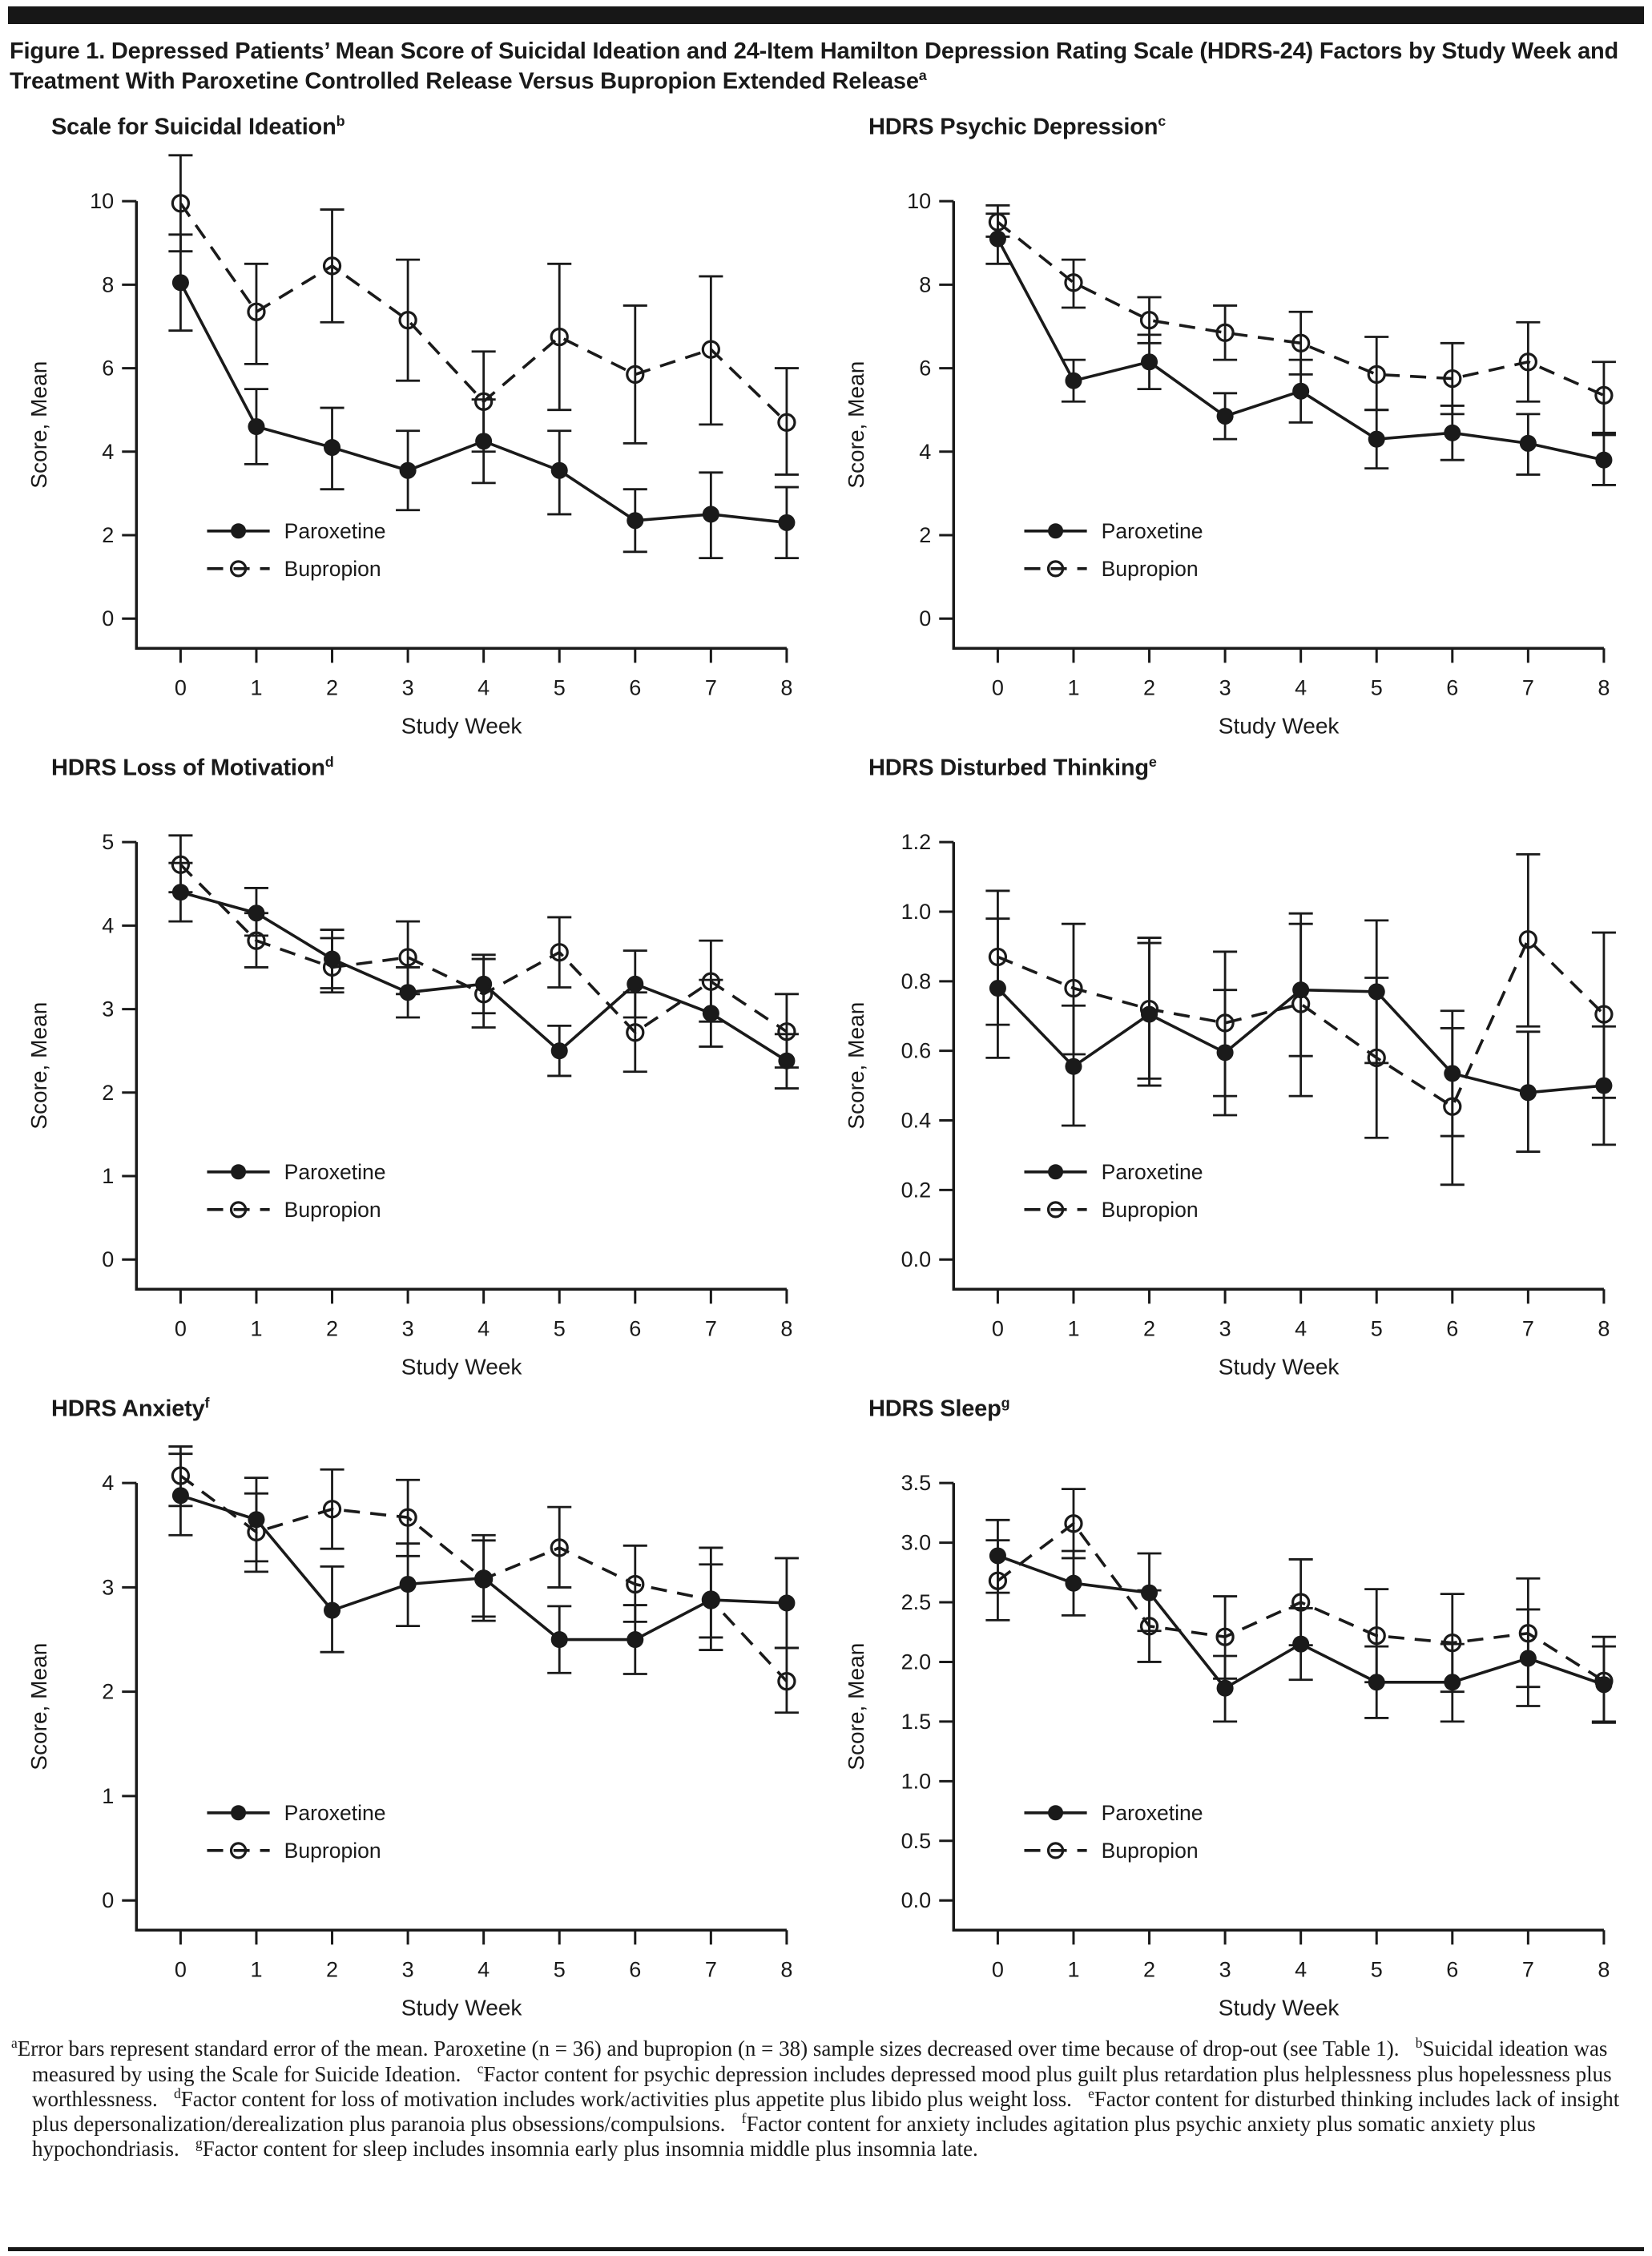 The height and width of the screenshot is (2256, 1652). I want to click on footnote-superscript: a, so click(14, 2044).